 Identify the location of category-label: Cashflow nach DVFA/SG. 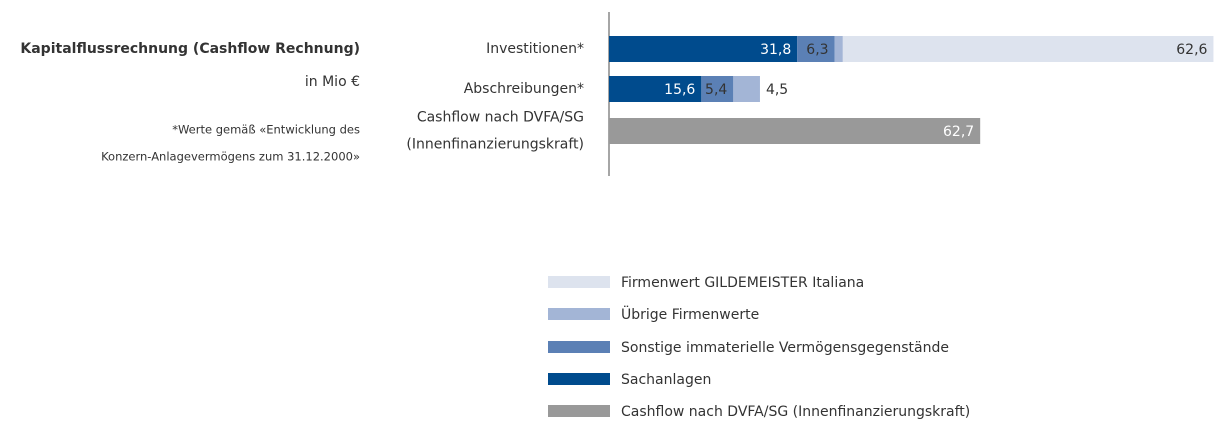
(500, 118).